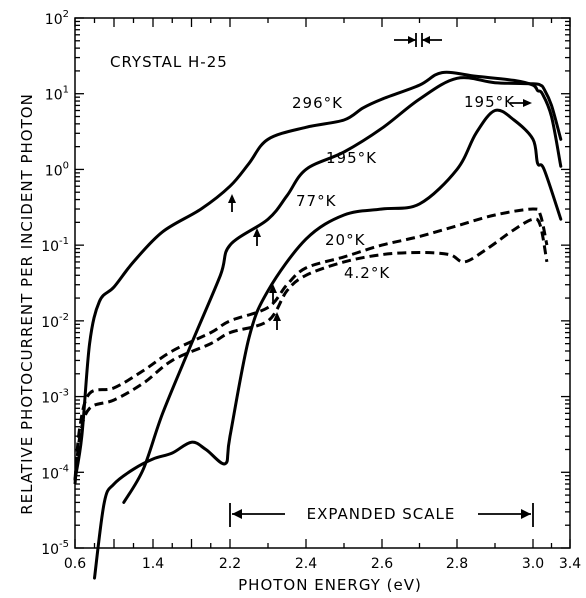  What do you see at coordinates (345, 240) in the screenshot?
I see `label-20k: 20°K` at bounding box center [345, 240].